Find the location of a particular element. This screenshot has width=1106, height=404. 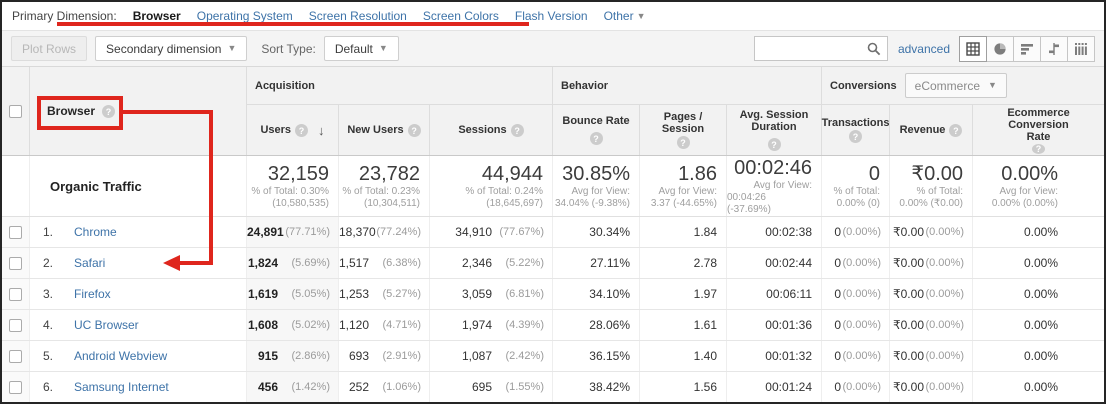

performance-view-button is located at coordinates (1027, 48).